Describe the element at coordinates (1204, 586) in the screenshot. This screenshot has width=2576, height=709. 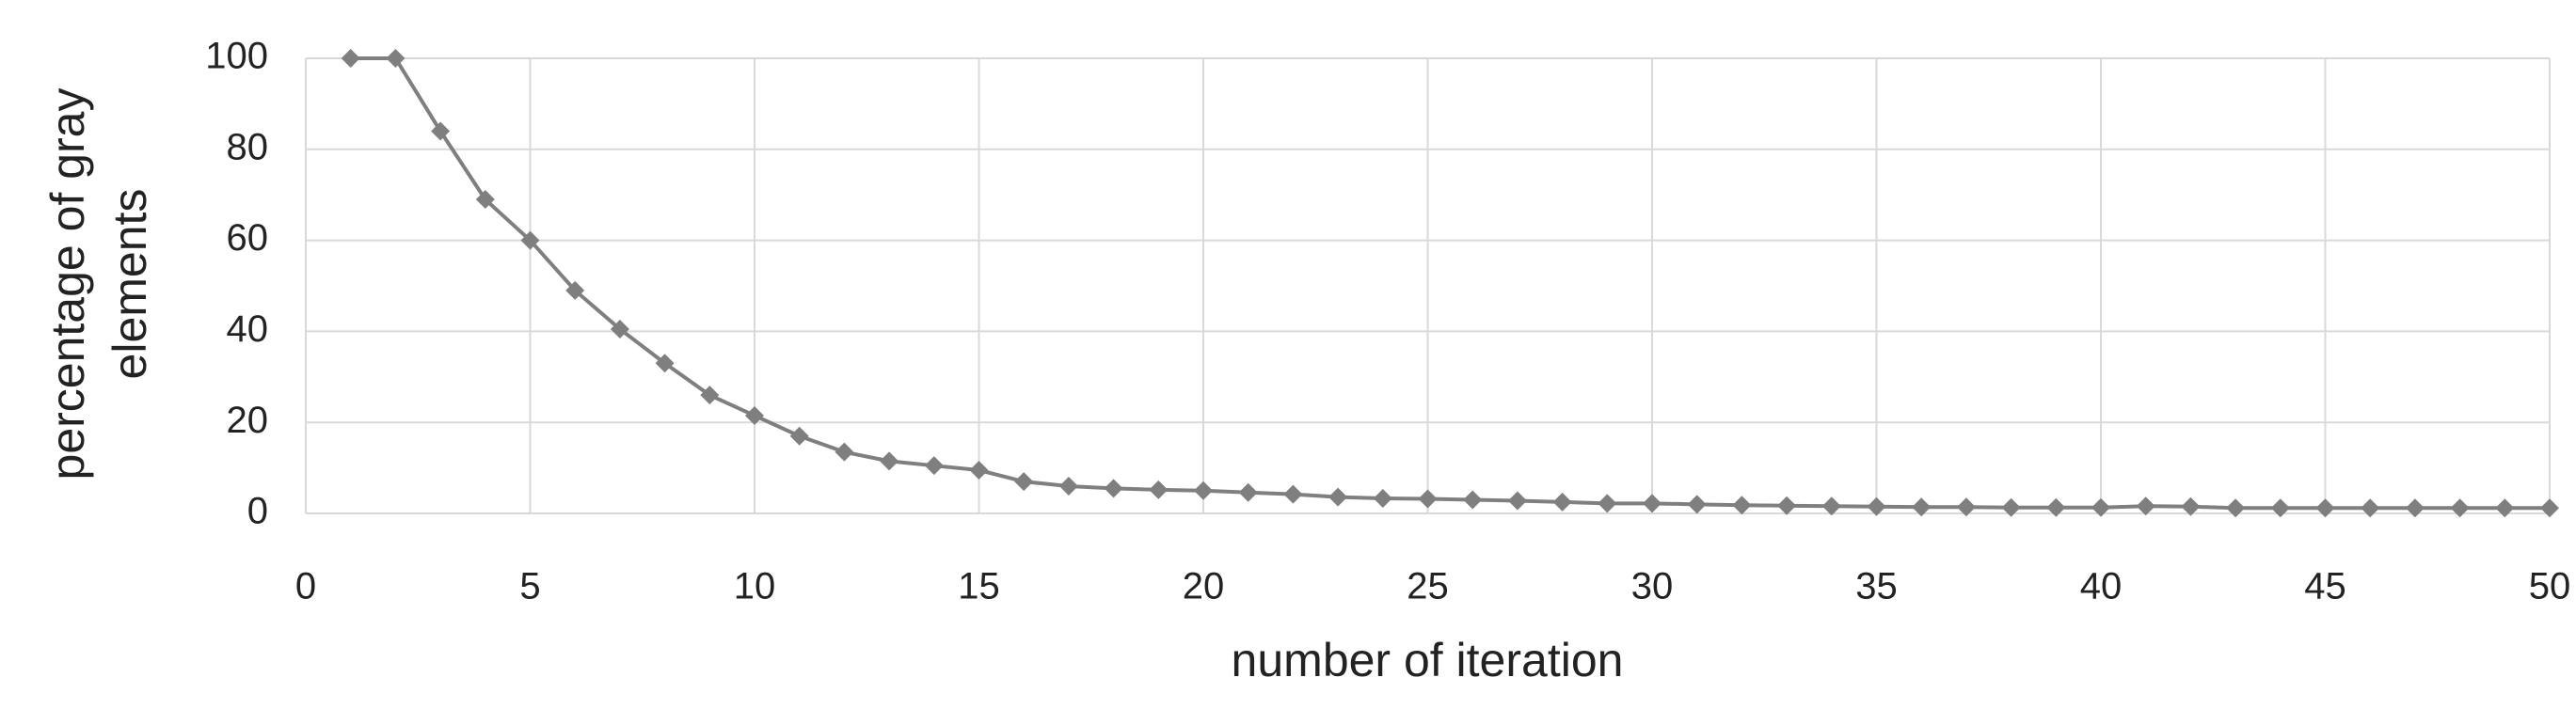
I see `x-tick-label: 20` at that location.